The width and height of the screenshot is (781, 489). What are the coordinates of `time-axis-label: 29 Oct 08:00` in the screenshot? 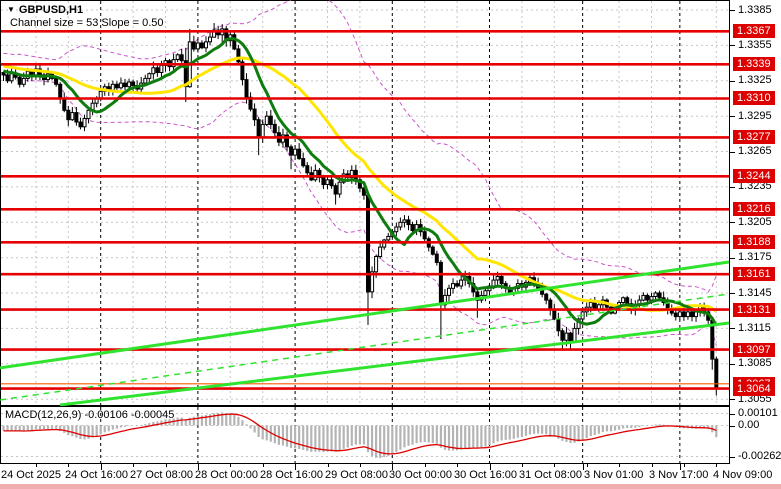 It's located at (356, 475).